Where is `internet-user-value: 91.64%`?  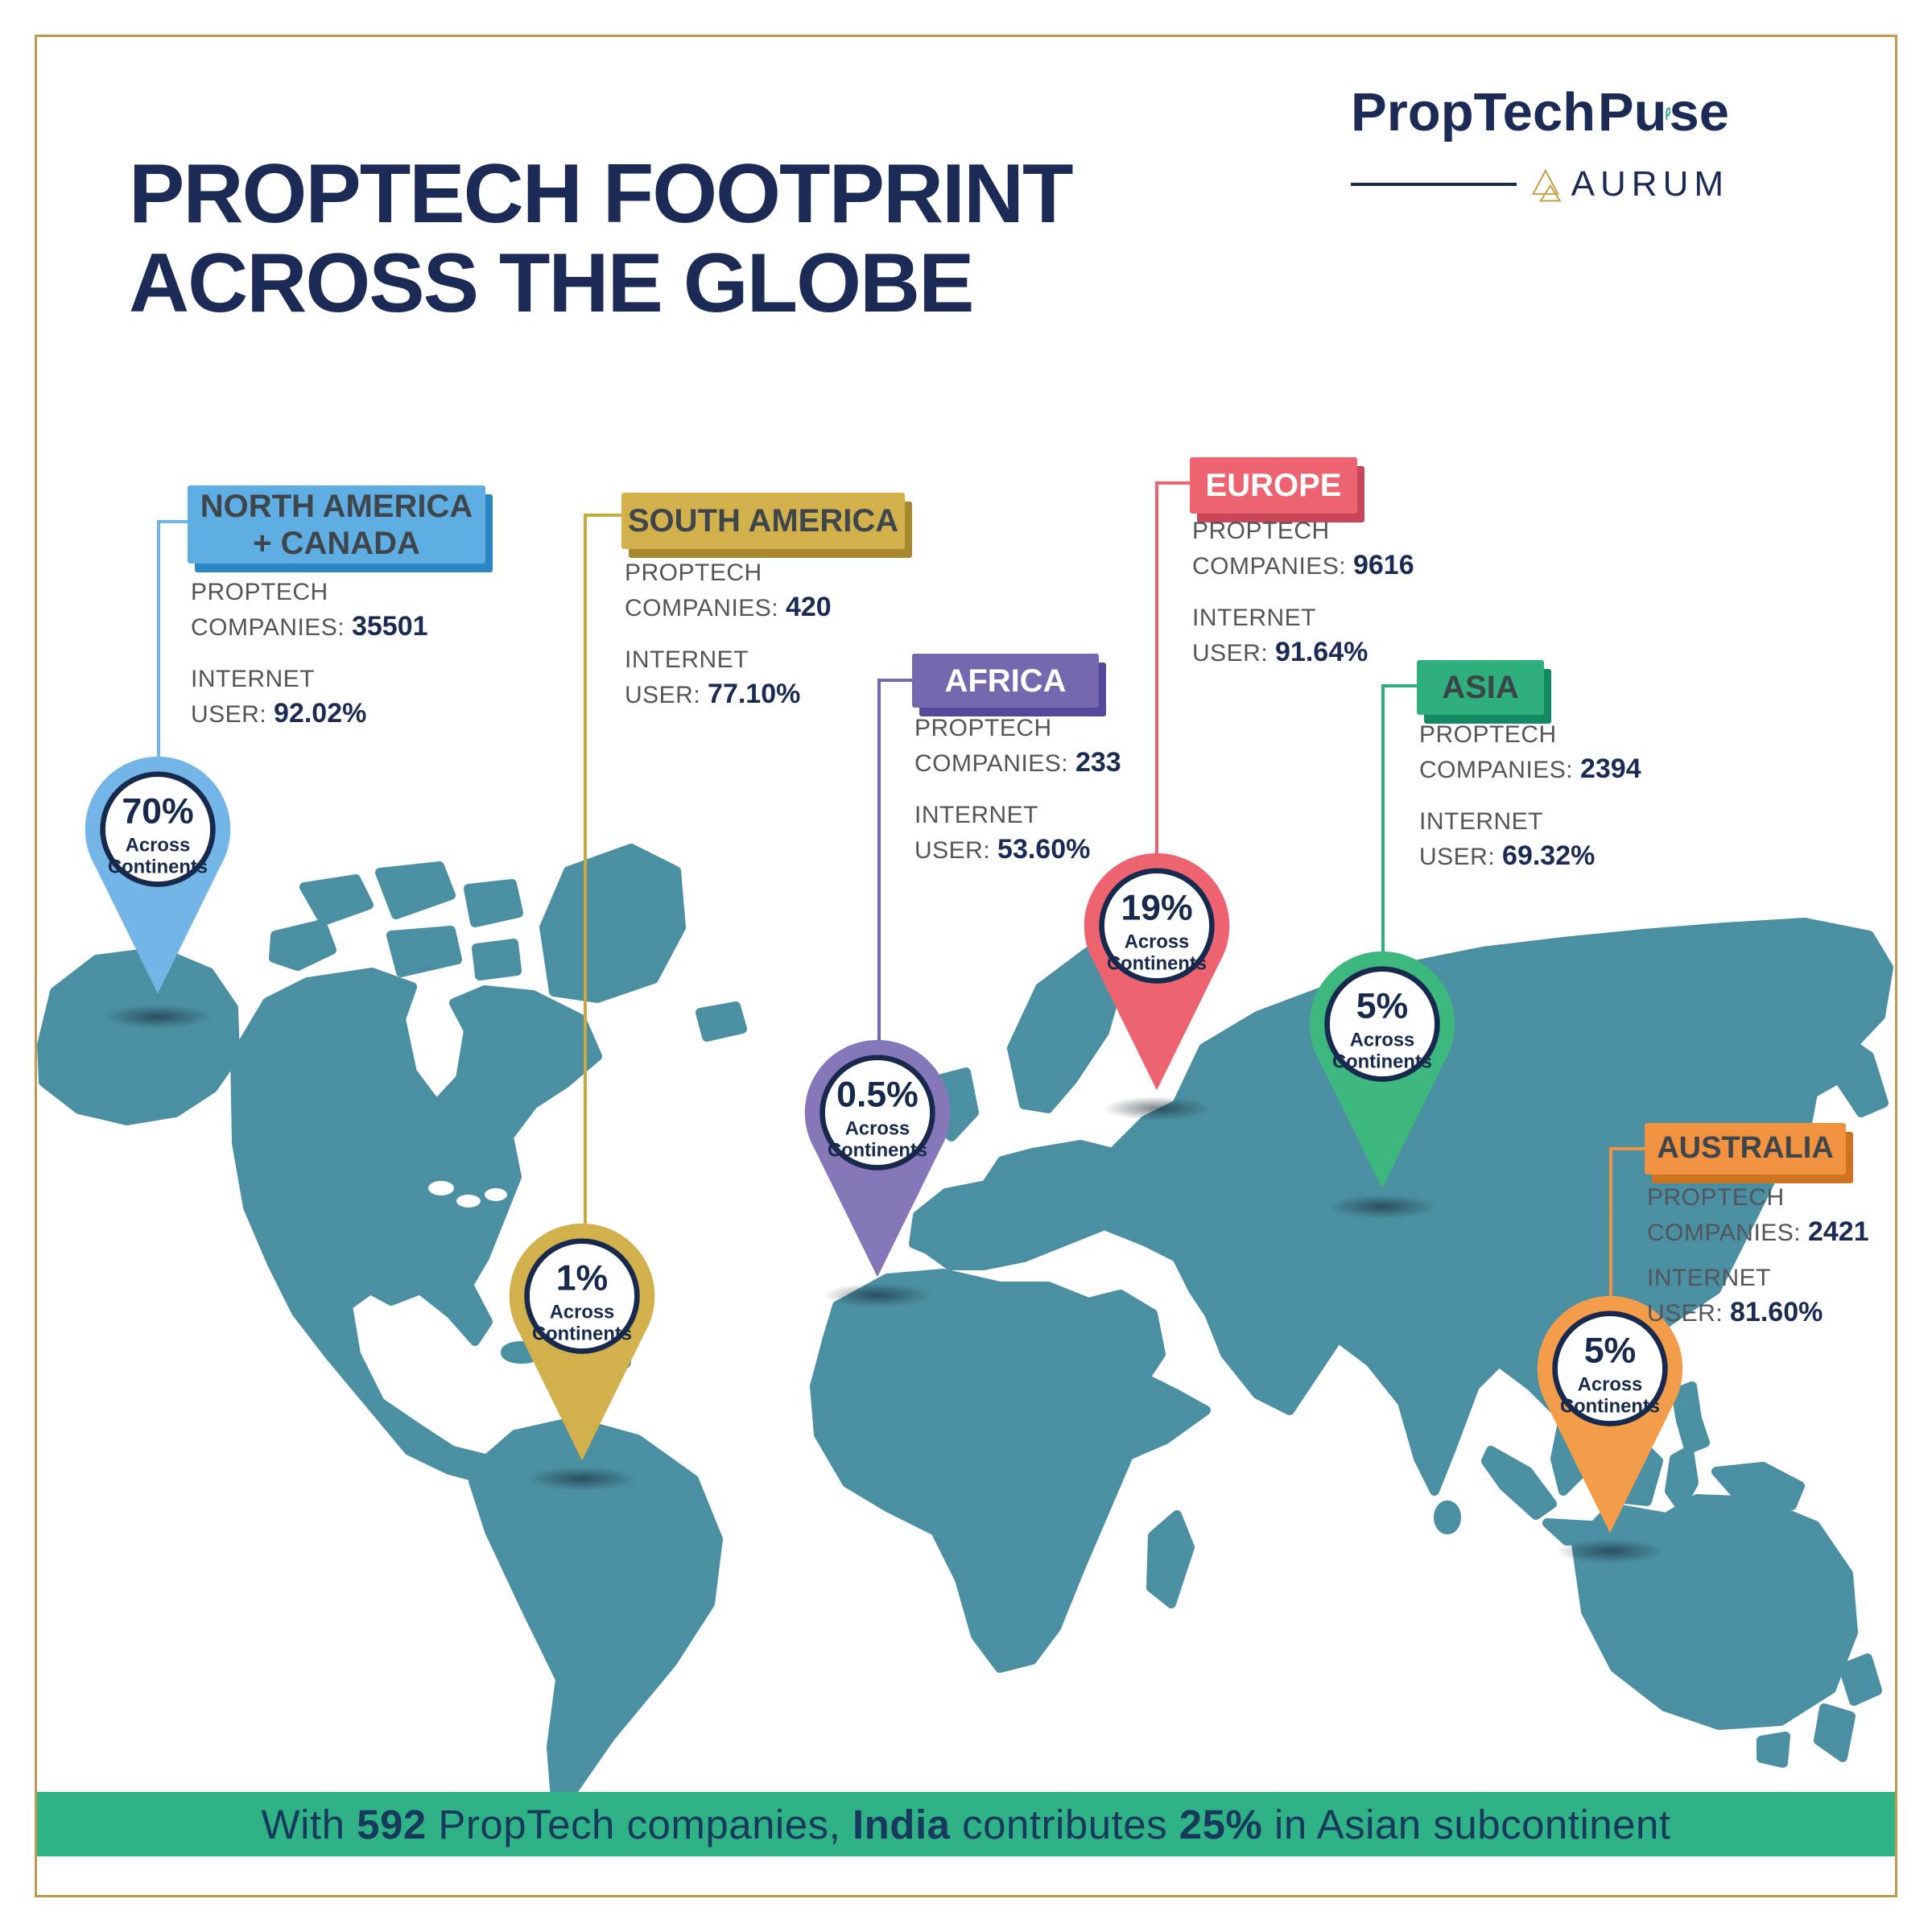 internet-user-value: 91.64% is located at coordinates (1321, 652).